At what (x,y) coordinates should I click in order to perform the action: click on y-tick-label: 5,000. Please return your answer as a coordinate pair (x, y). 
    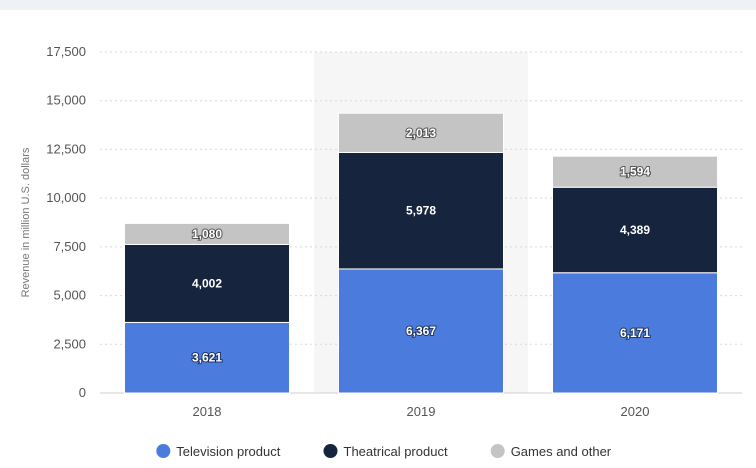
    Looking at the image, I should click on (69, 295).